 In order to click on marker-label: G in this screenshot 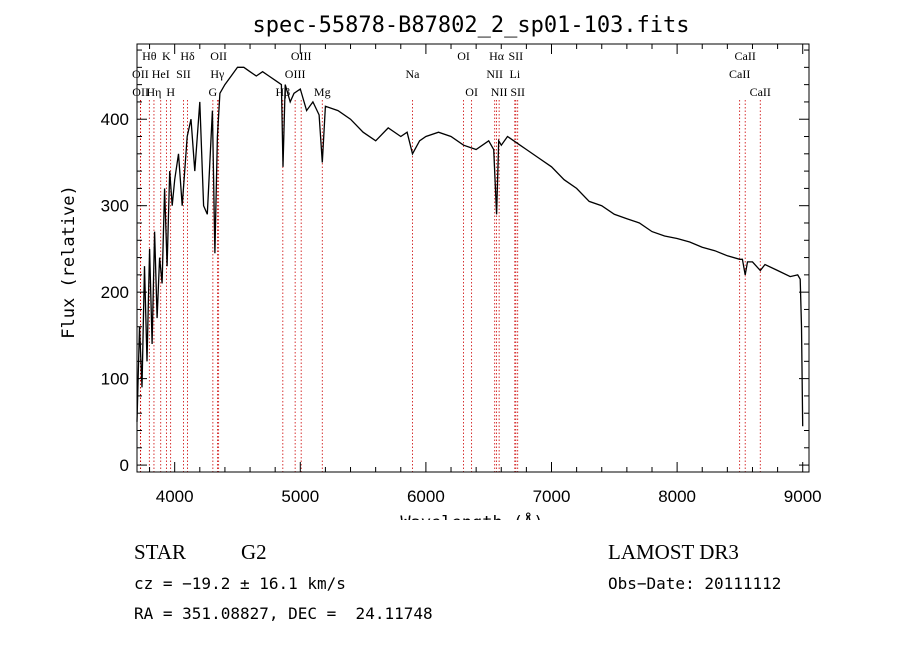, I will do `click(213, 92)`.